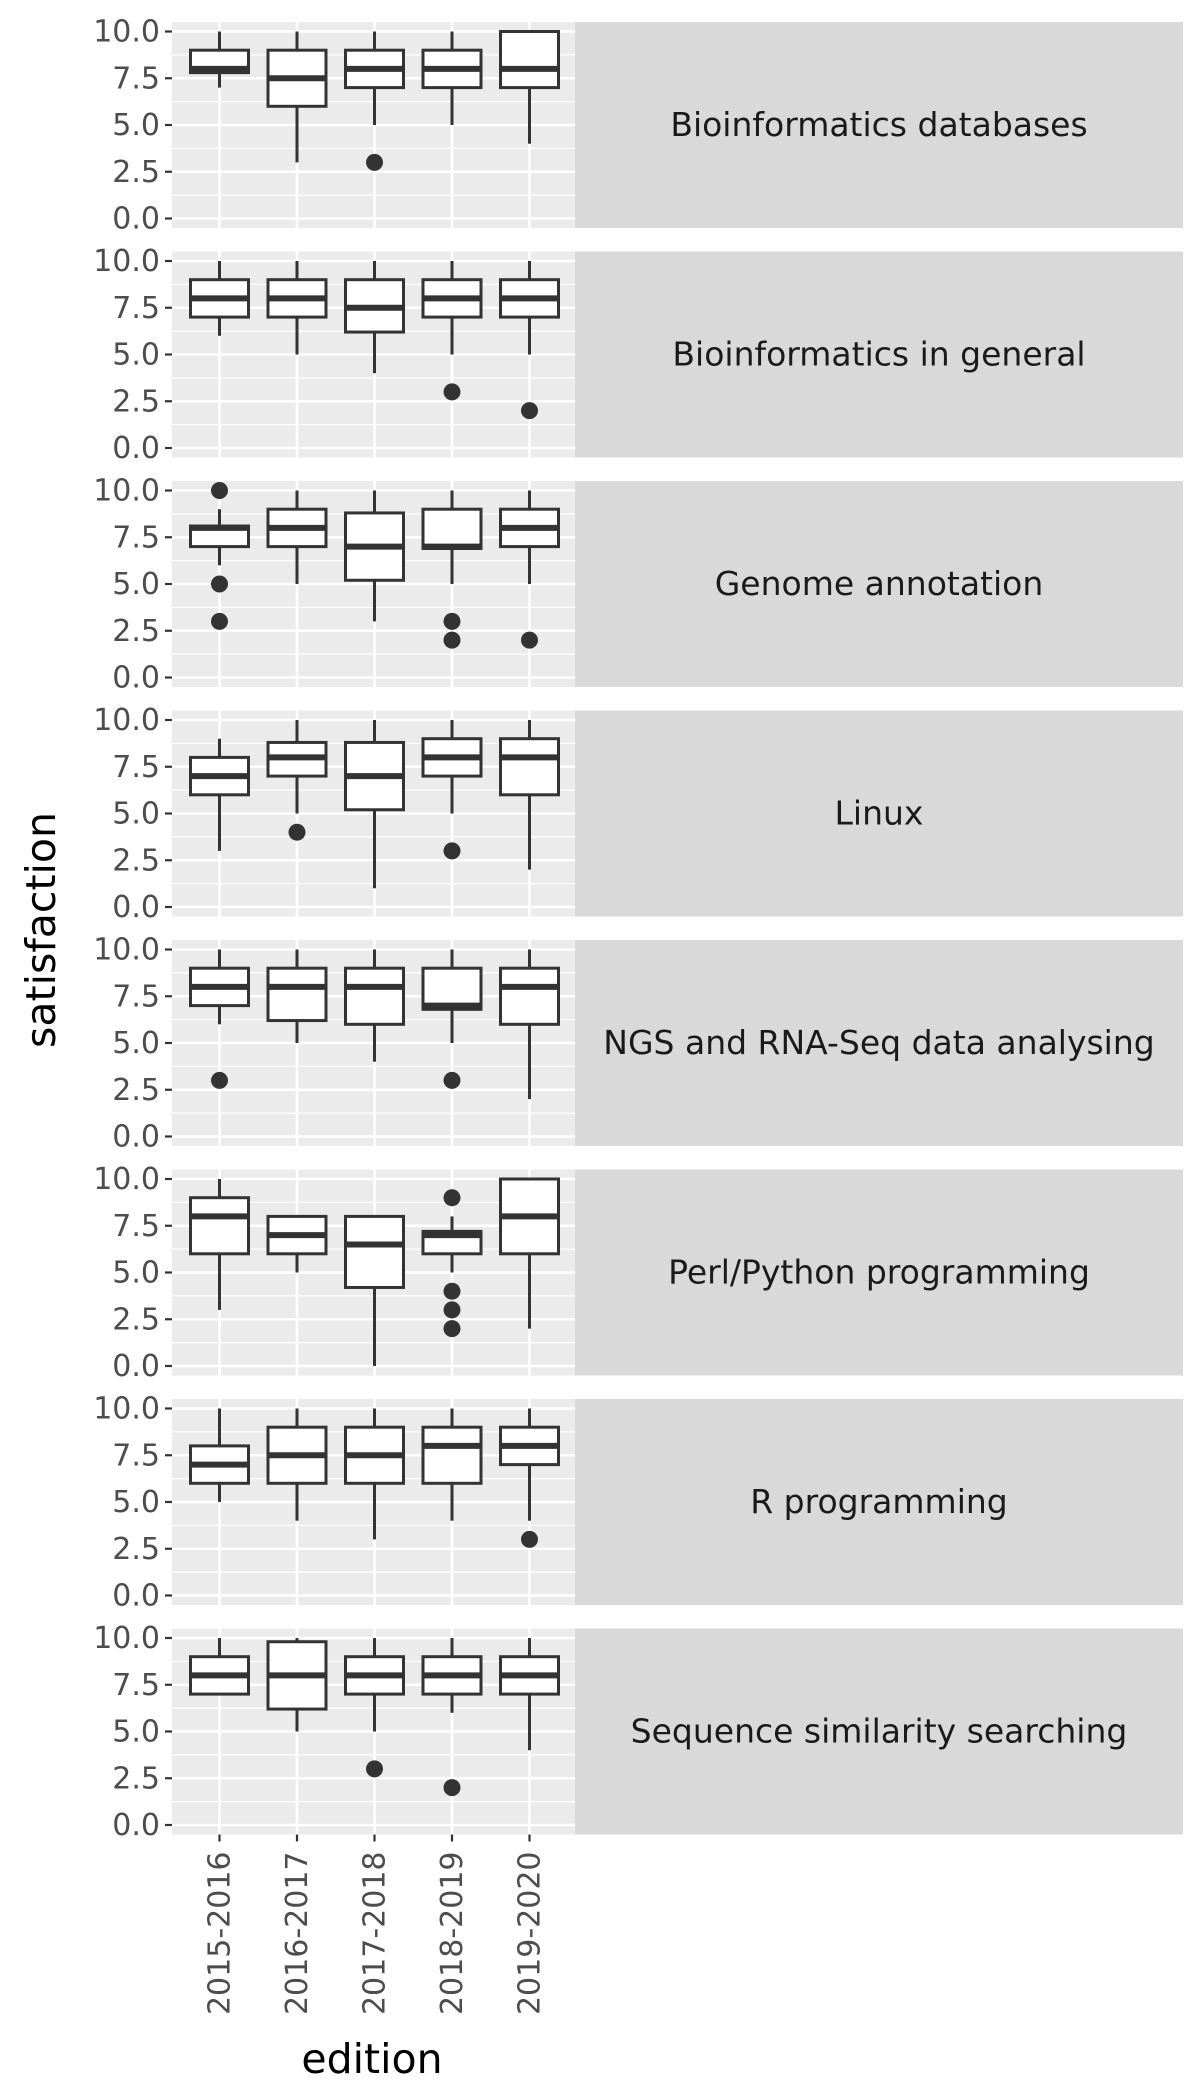 This screenshot has height=2100, width=1200. I want to click on facet-strip-label: Perl/Python programming, so click(879, 1272).